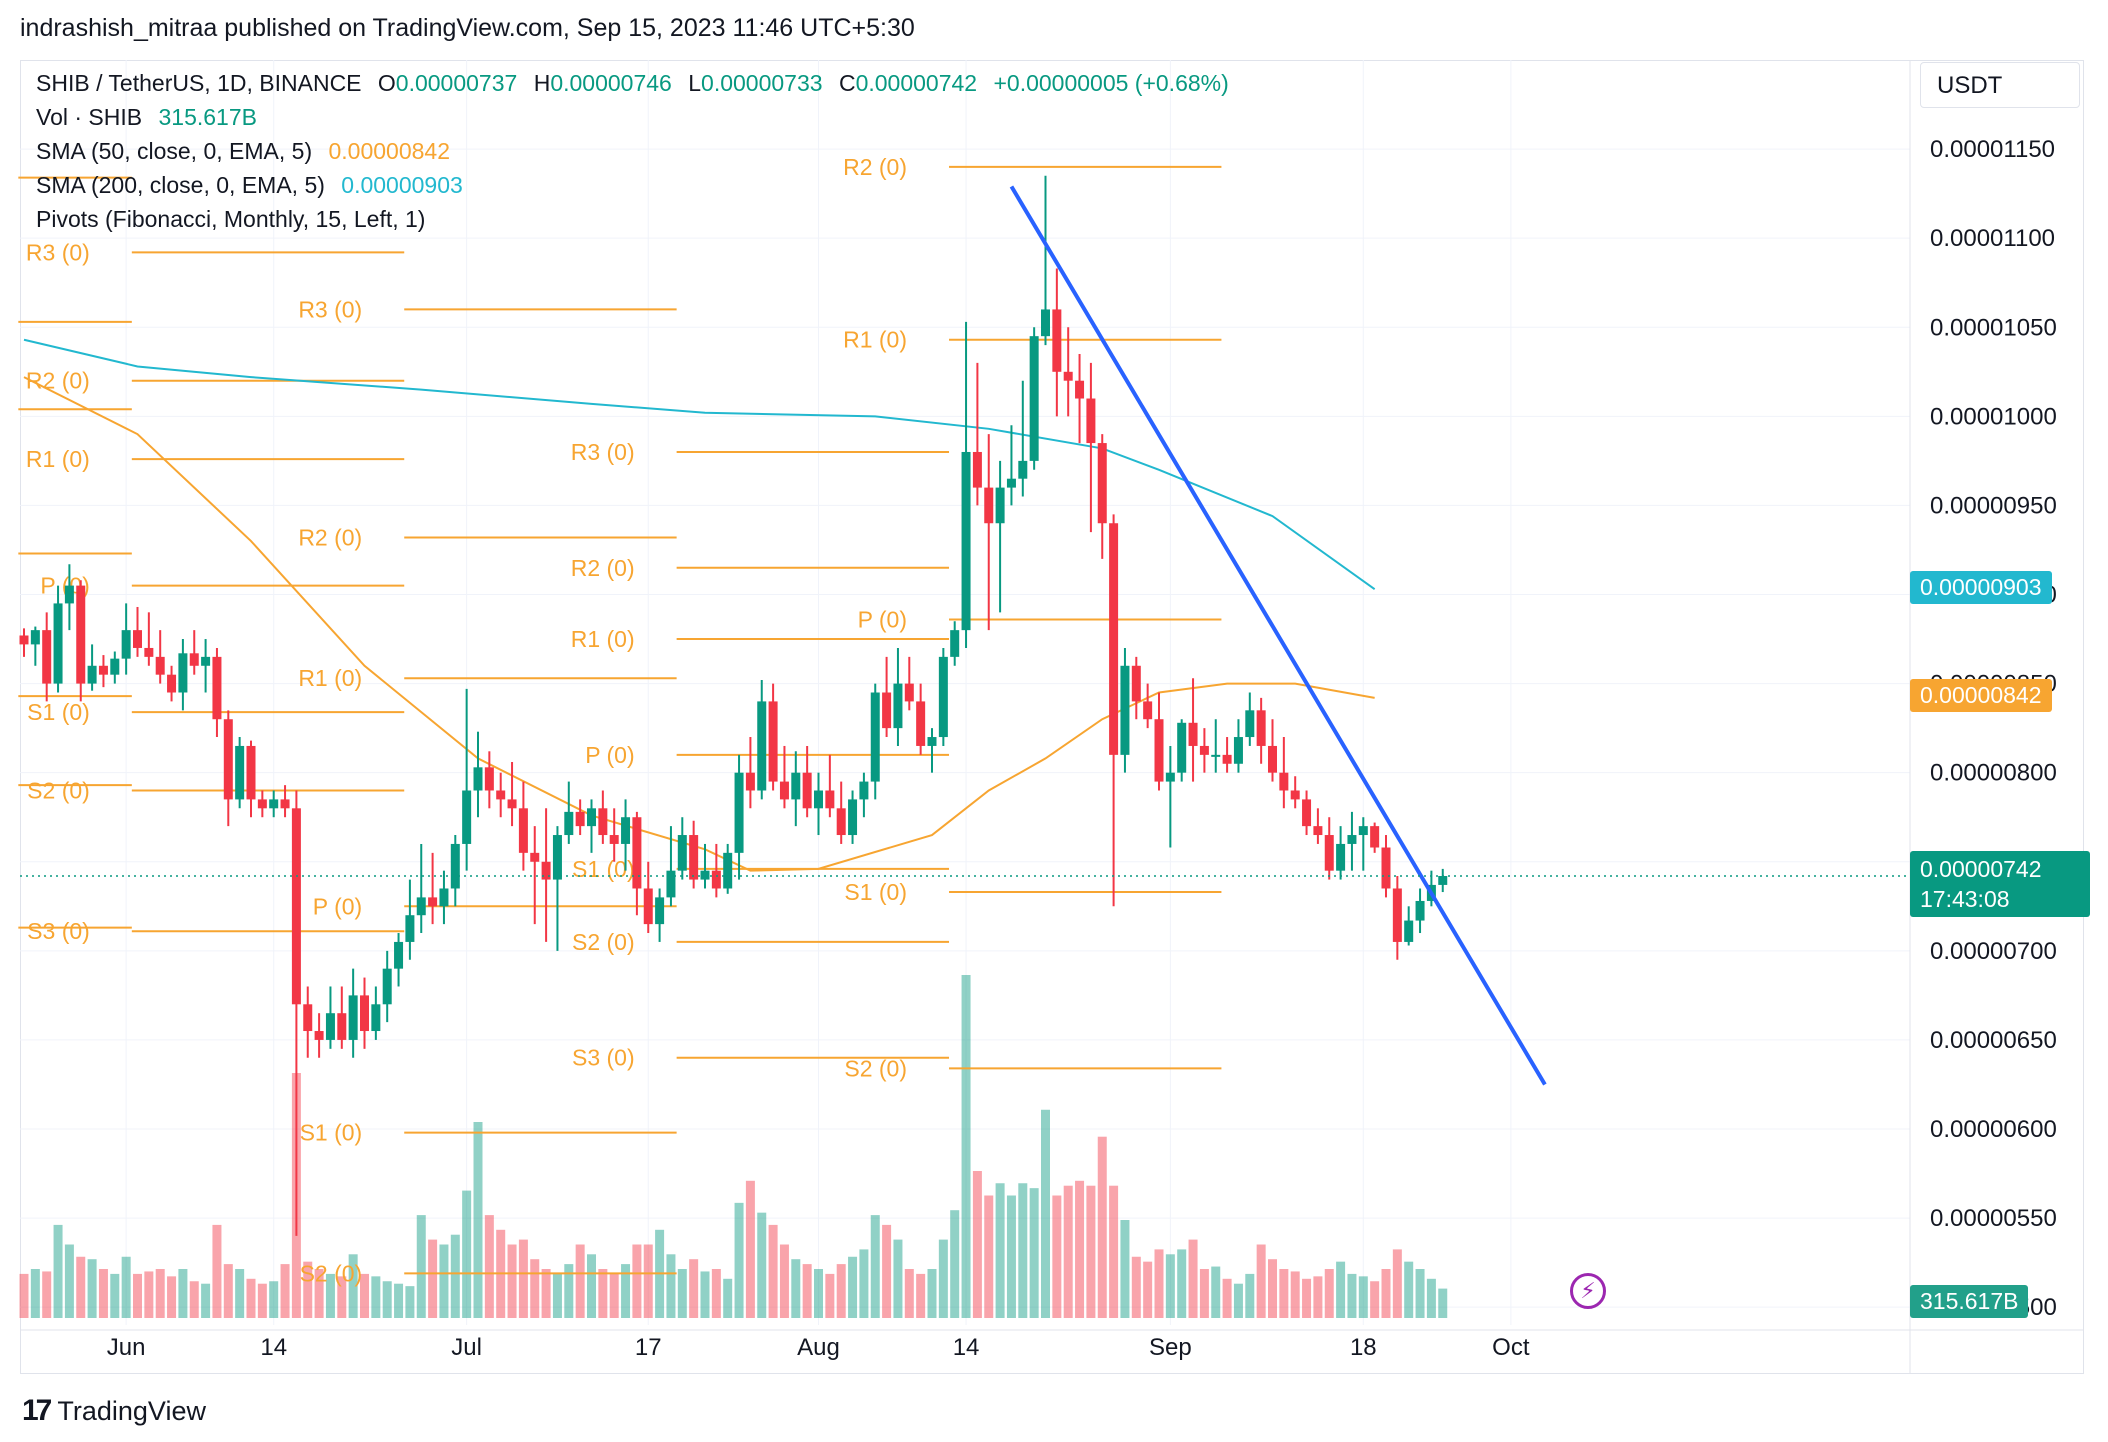  What do you see at coordinates (1993, 1129) in the screenshot?
I see `y-tick-label: 0.00000600` at bounding box center [1993, 1129].